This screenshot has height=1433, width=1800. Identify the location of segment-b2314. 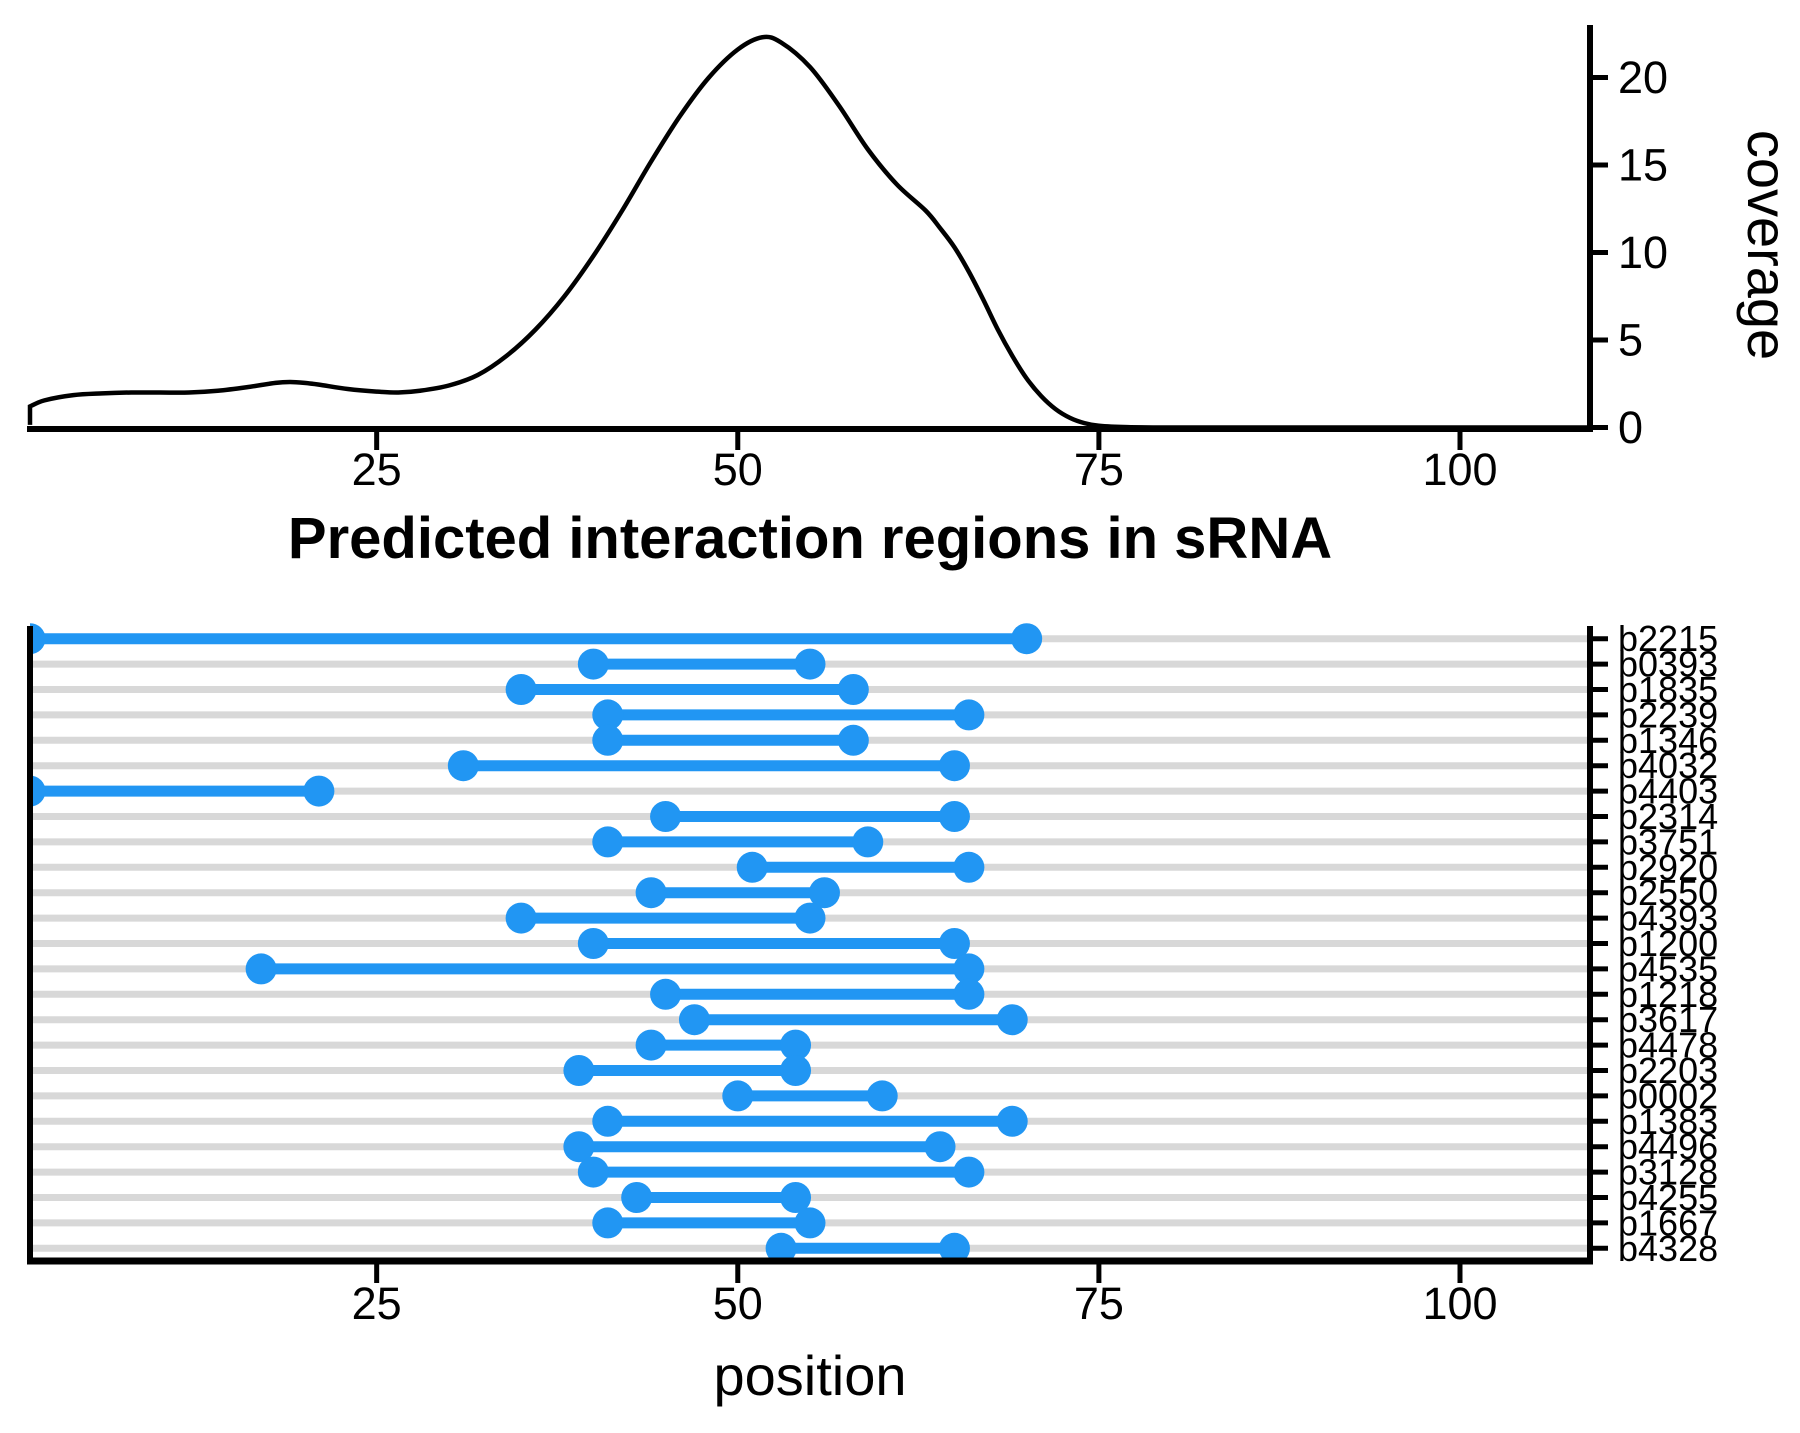
(810, 816).